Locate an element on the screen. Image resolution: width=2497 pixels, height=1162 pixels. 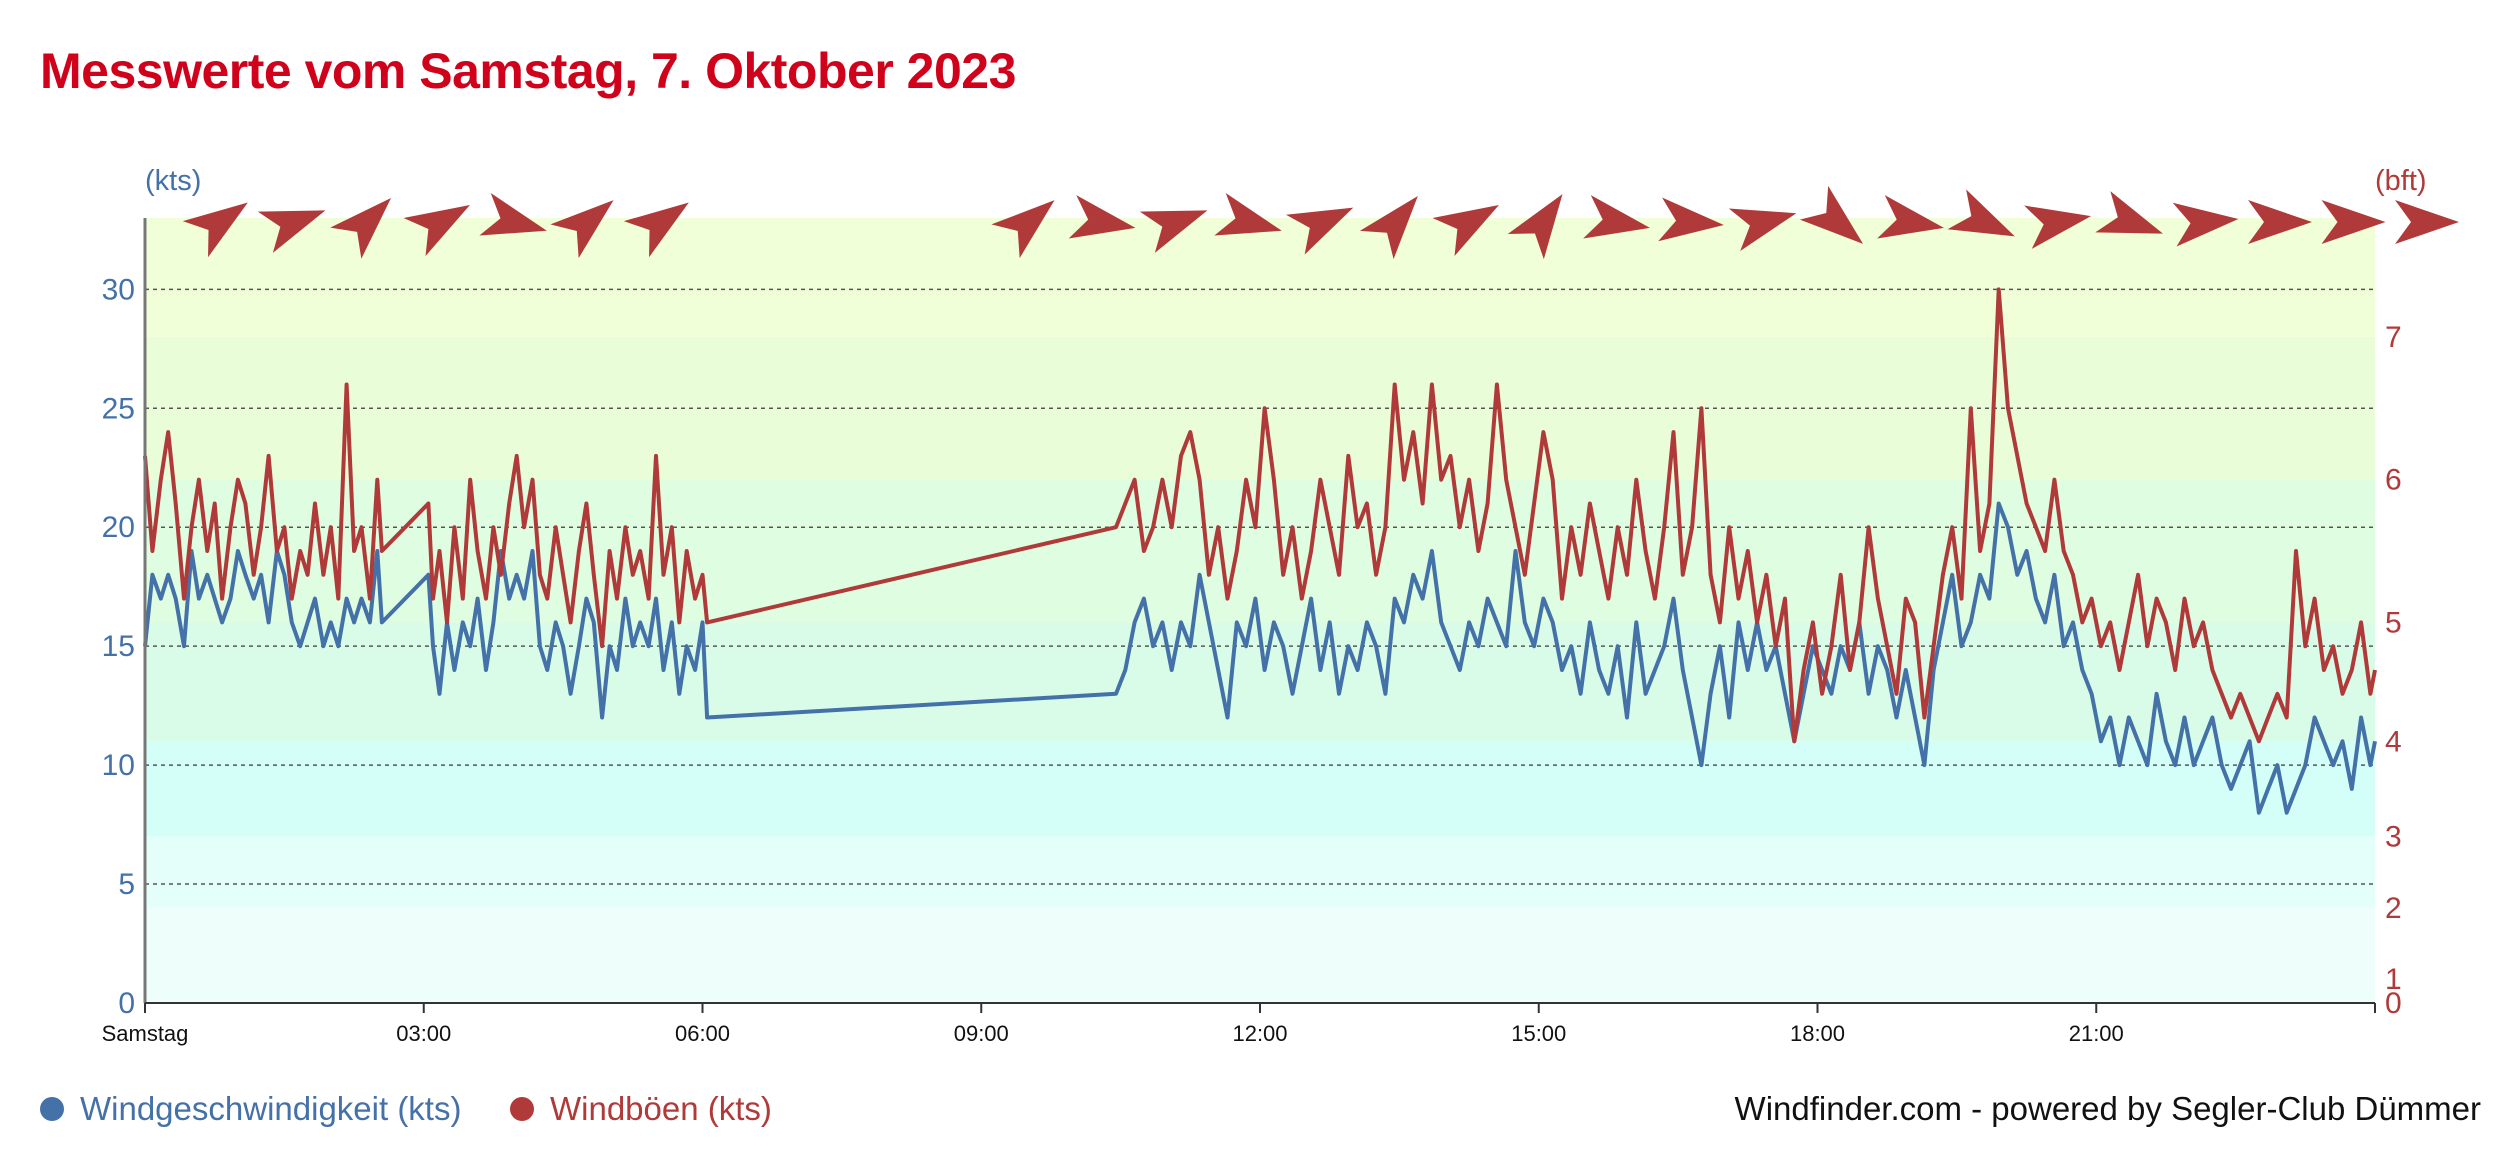
y-tick-label-30: 30 is located at coordinates (118, 289).